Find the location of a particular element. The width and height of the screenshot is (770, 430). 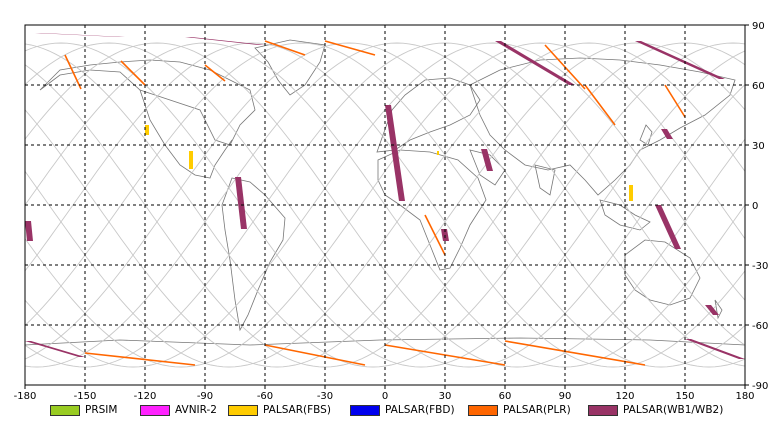

x-tick-label: 0 is located at coordinates (385, 395).